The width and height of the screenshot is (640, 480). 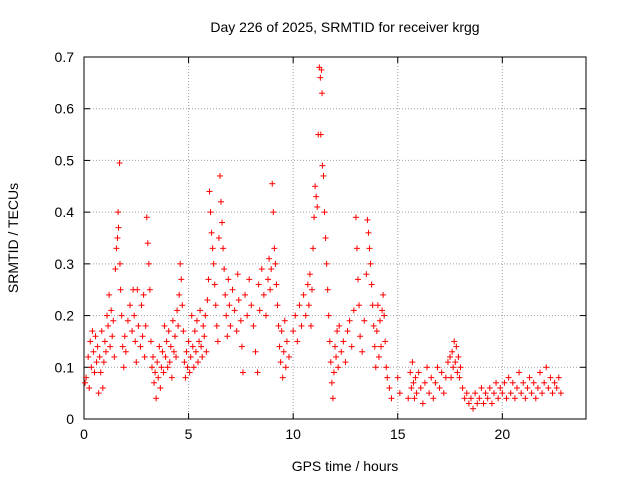 What do you see at coordinates (398, 434) in the screenshot?
I see `x-tick-label: 15` at bounding box center [398, 434].